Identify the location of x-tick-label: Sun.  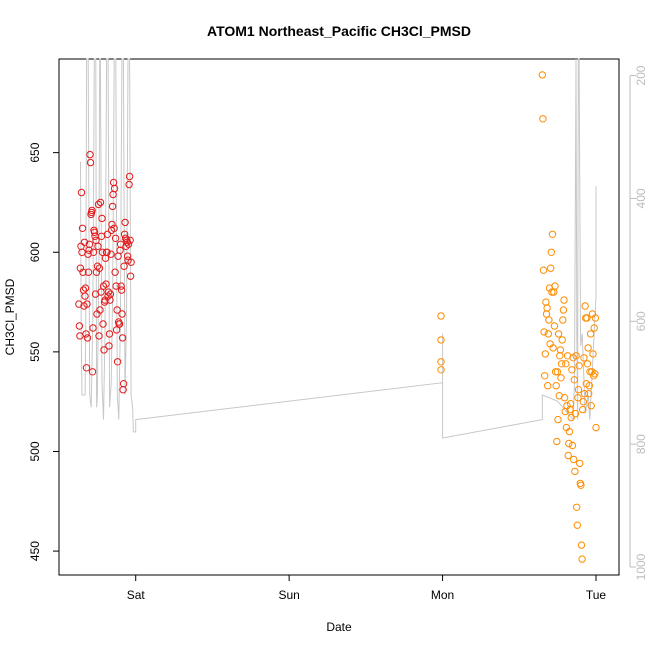
(288, 595).